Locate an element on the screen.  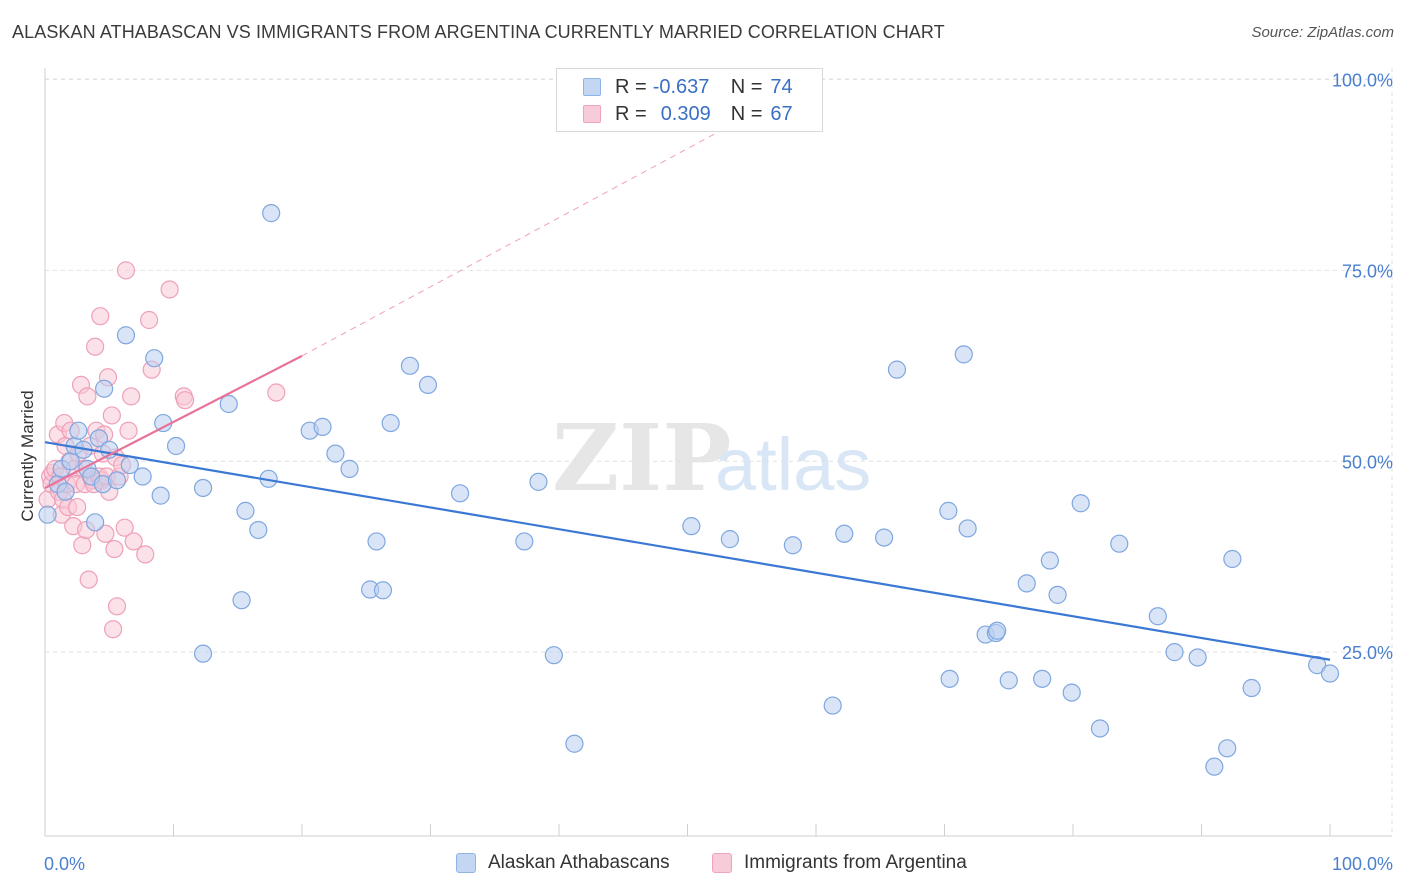
legend-row-athabascan: R = -0.637 N = 74 is located at coordinates (688, 87).